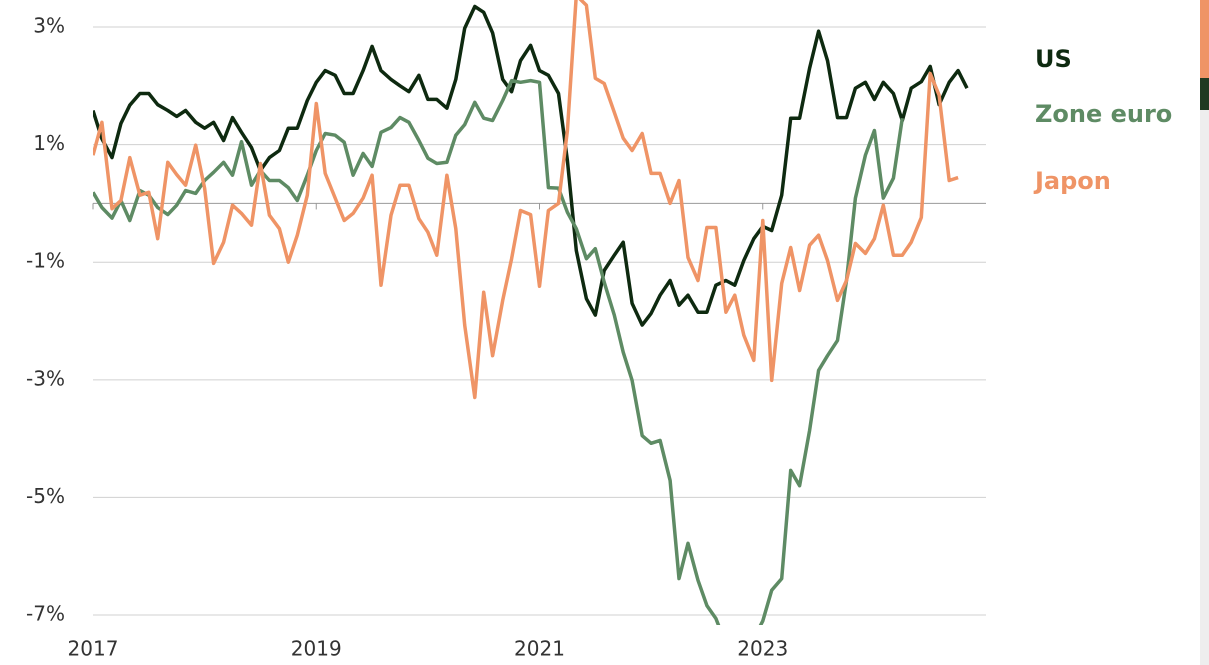  Describe the element at coordinates (1053, 59) in the screenshot. I see `legend-entry: US` at that location.